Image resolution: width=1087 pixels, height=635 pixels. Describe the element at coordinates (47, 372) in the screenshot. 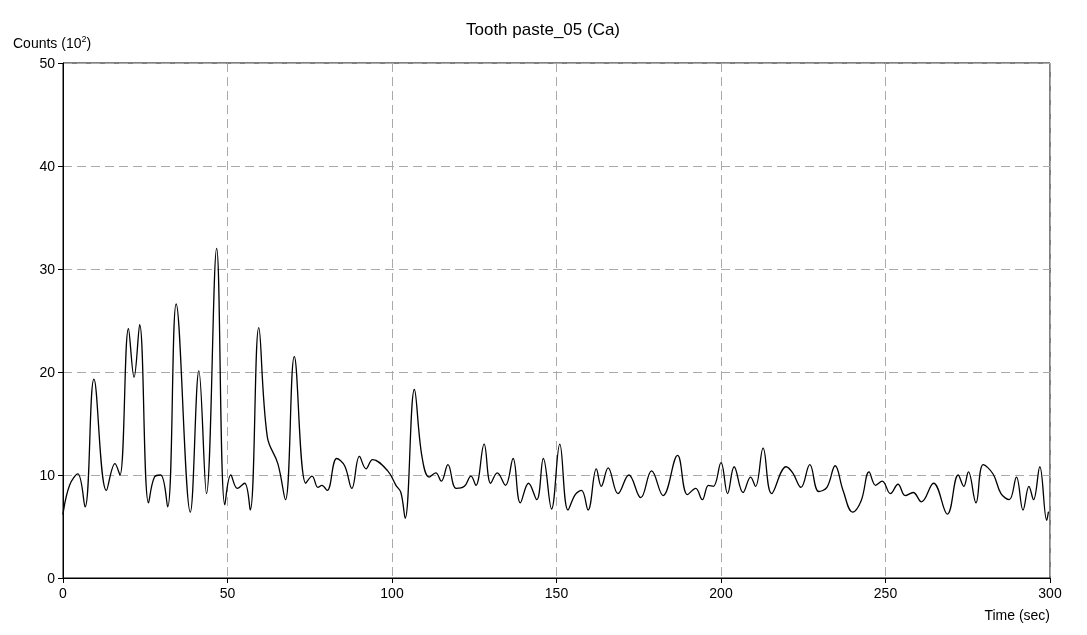

I see `y-tick-label: 20` at that location.